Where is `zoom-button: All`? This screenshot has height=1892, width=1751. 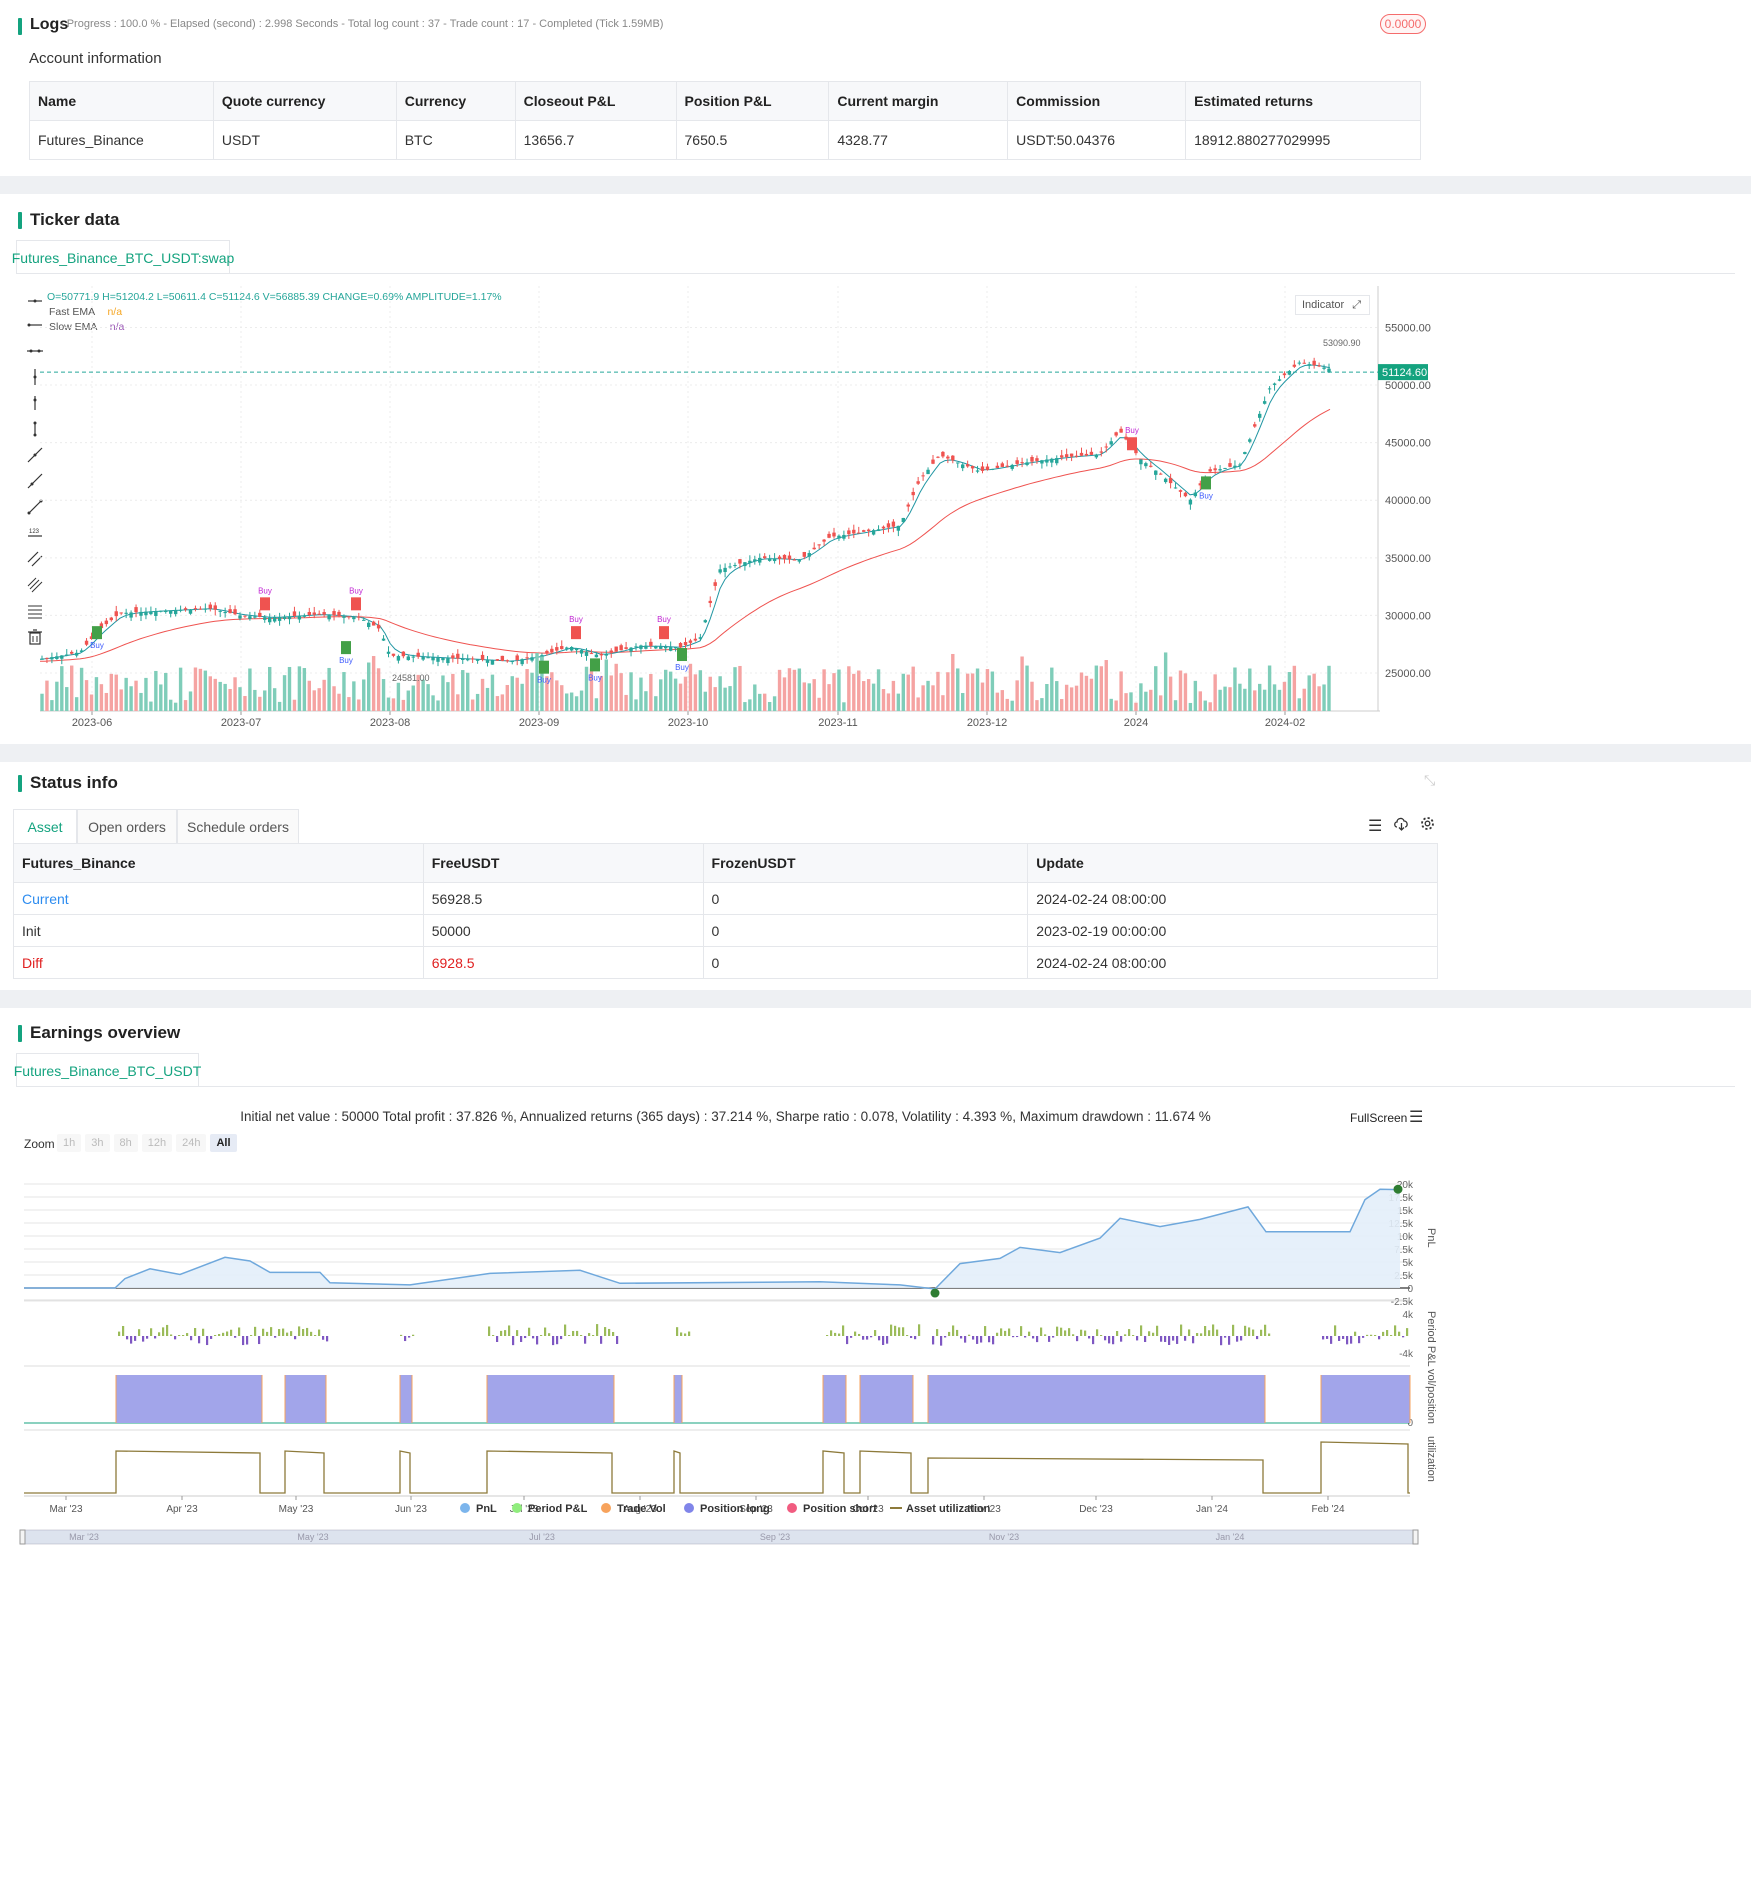
zoom-button: All is located at coordinates (223, 1143).